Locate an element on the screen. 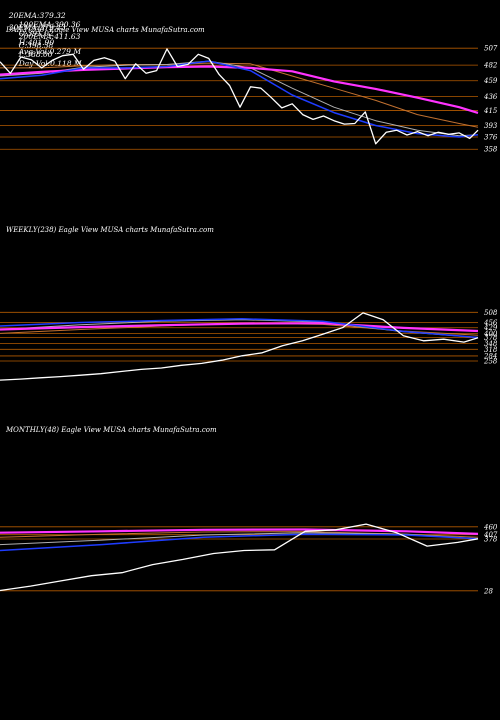 This screenshot has width=500, height=720. daily-price-line is located at coordinates (239, 96).